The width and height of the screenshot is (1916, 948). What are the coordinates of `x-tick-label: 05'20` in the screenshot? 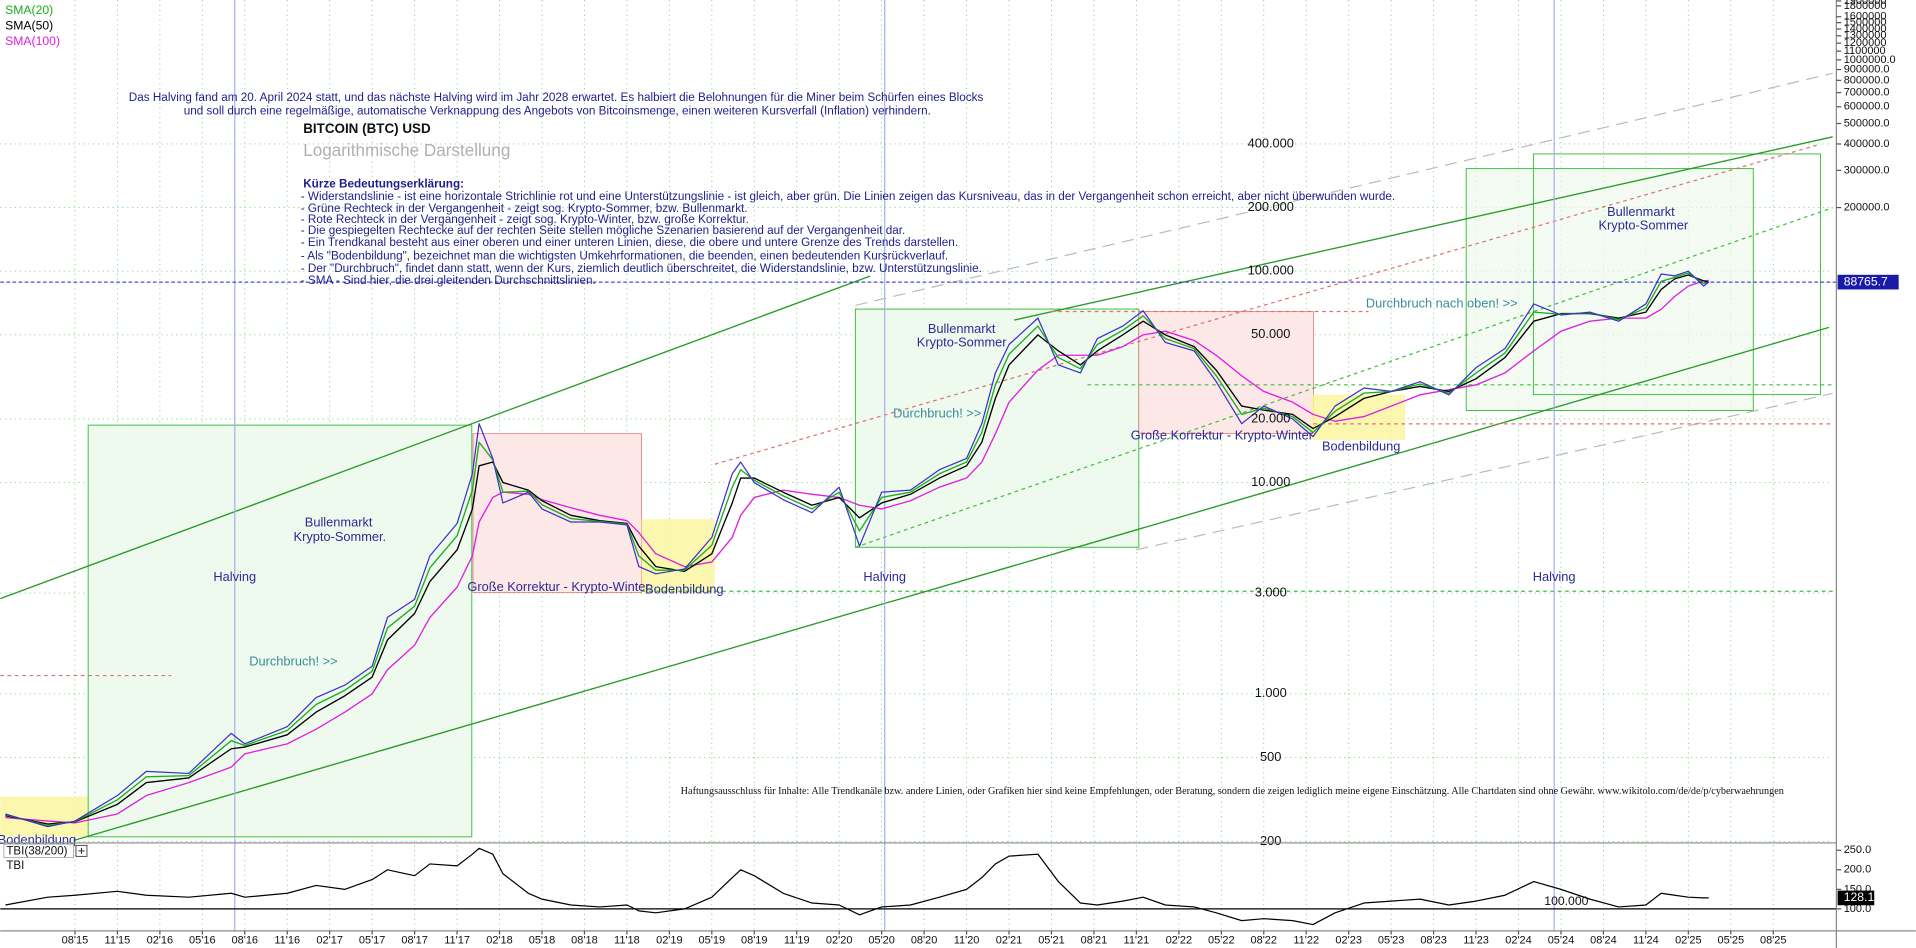 It's located at (881, 941).